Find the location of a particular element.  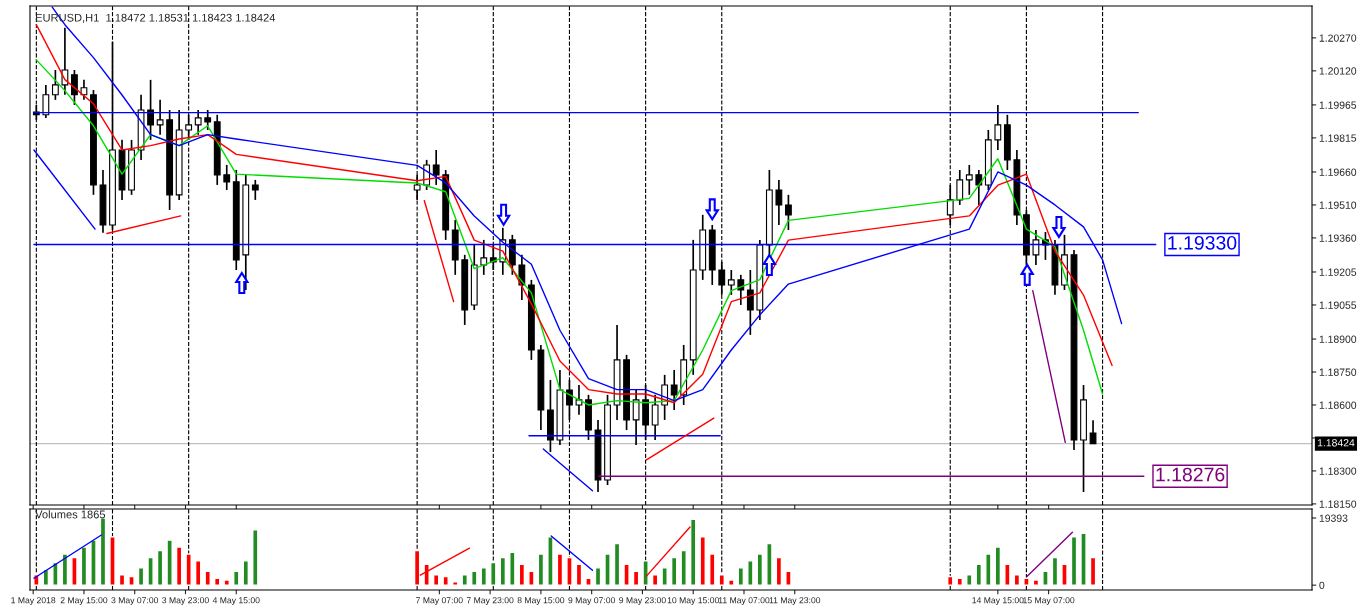

x-tick-label: 9 May 07:00 is located at coordinates (592, 601).